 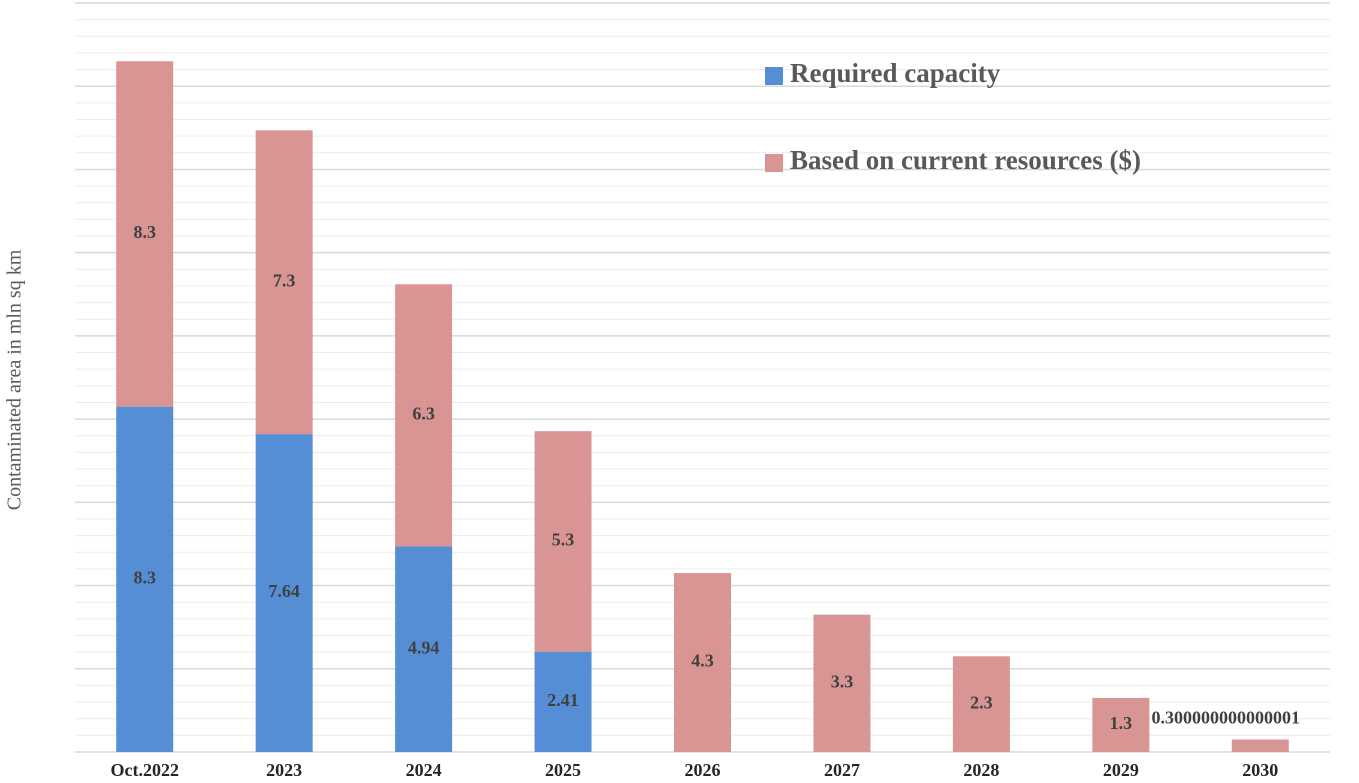 I want to click on data-label: 4.94, so click(x=424, y=647).